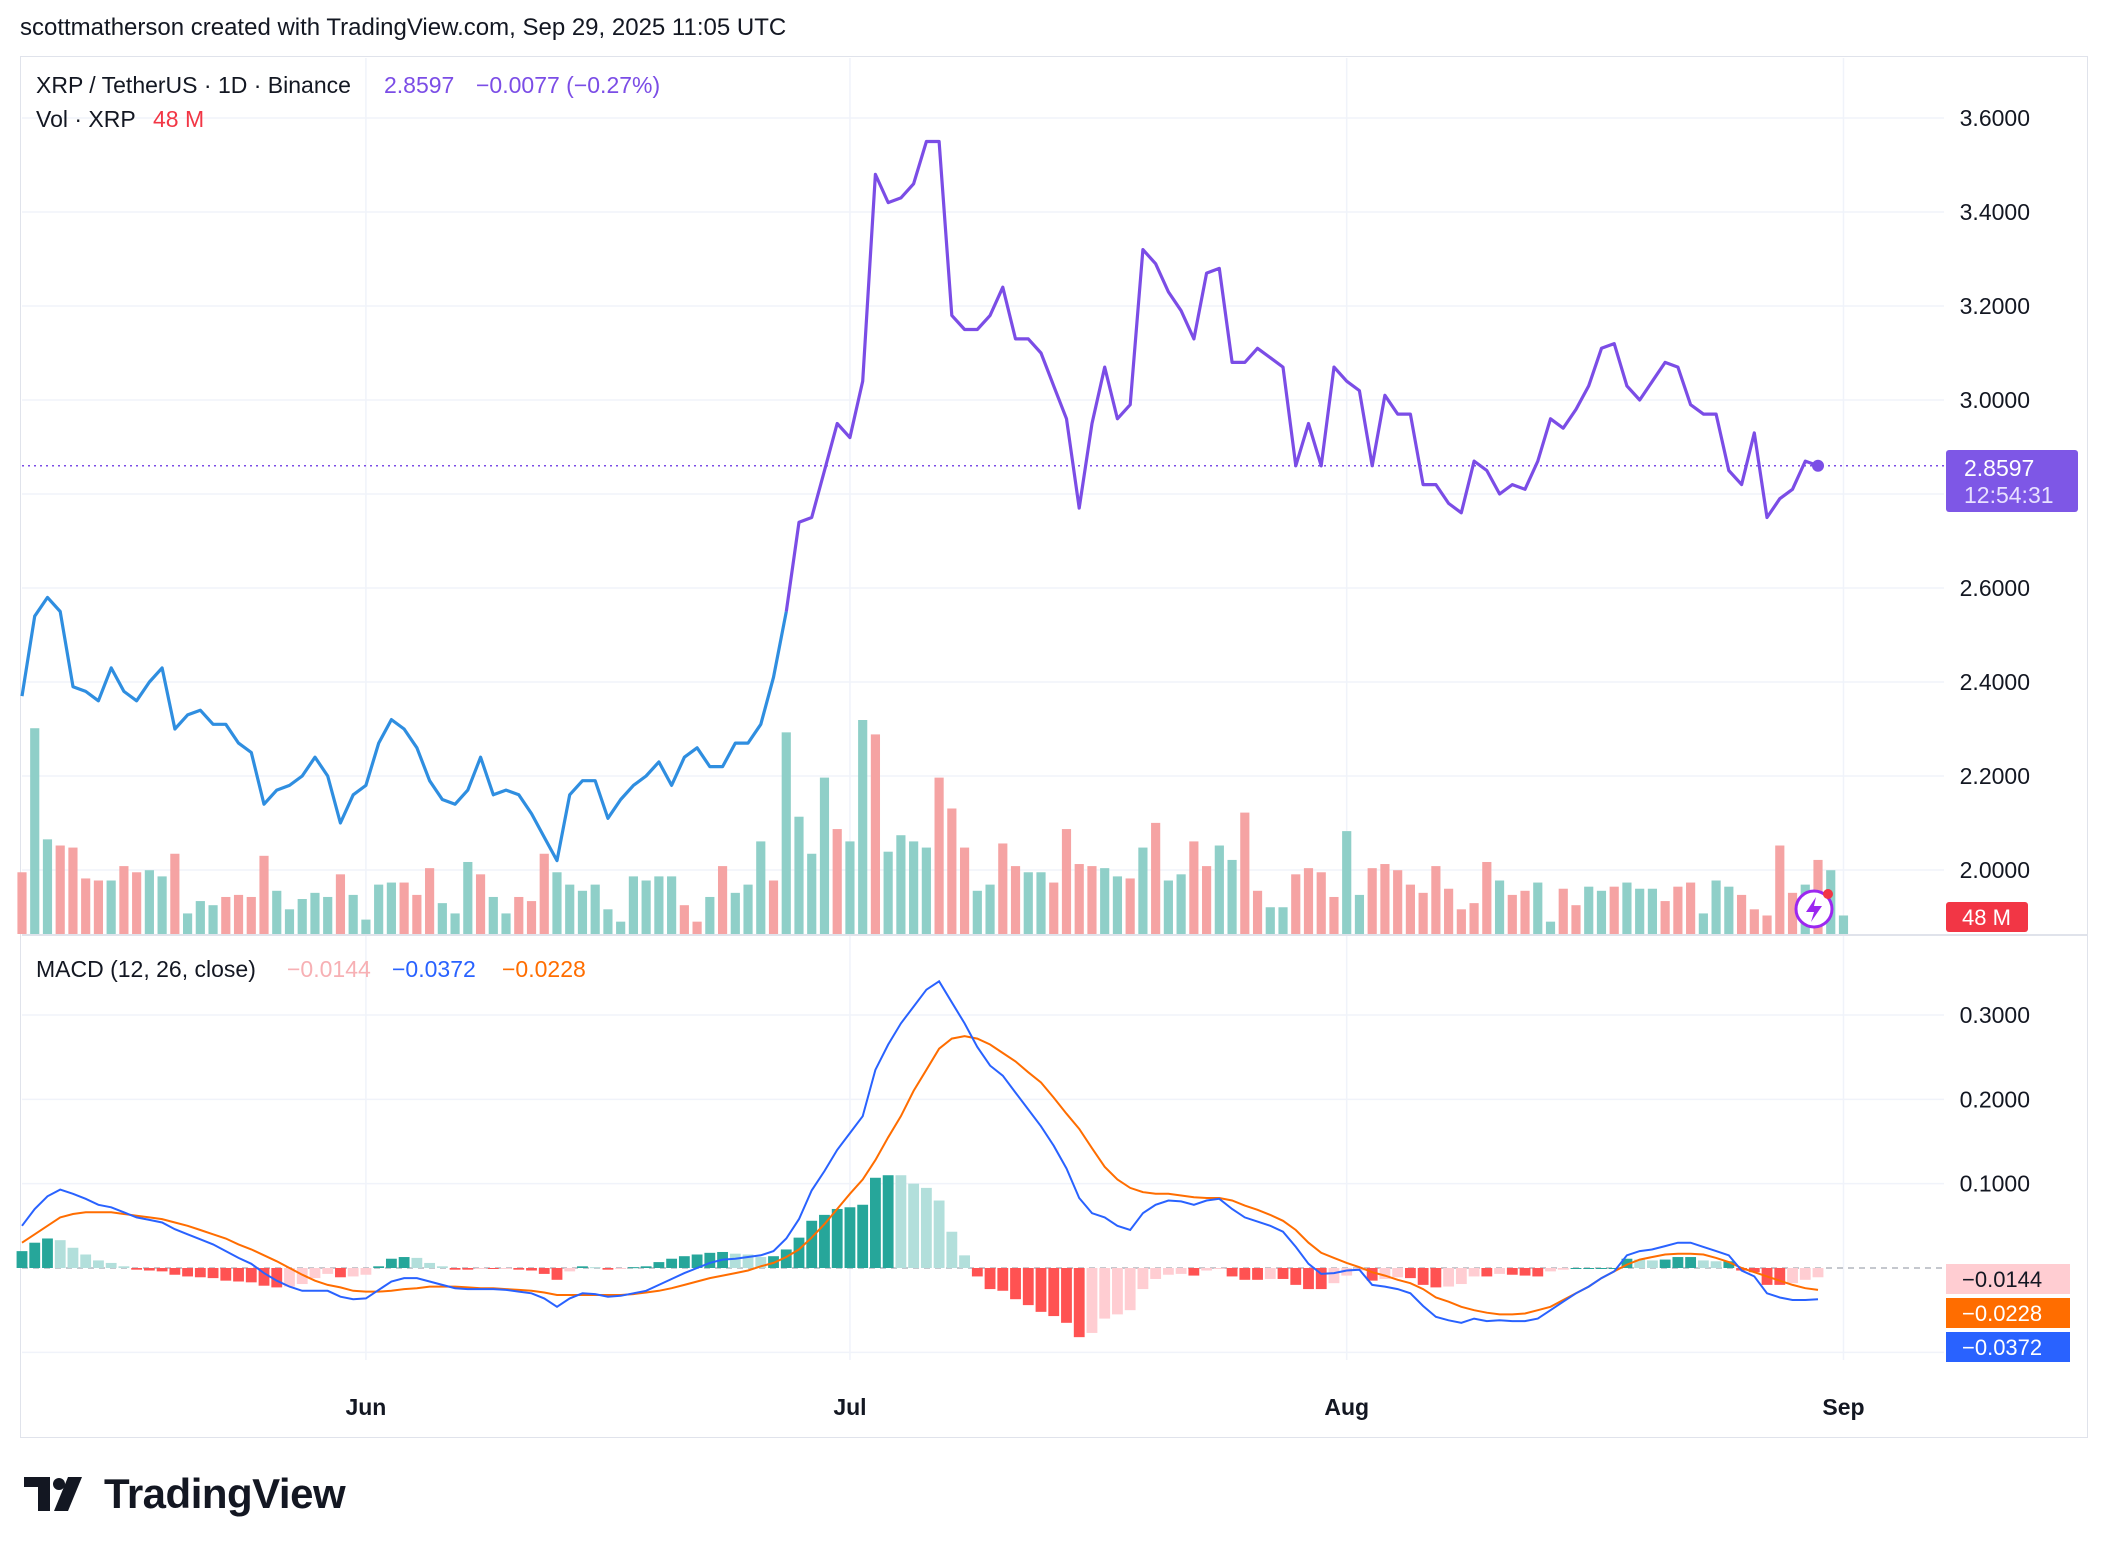  I want to click on legend-vol-label: Vol · XRP, so click(86, 119).